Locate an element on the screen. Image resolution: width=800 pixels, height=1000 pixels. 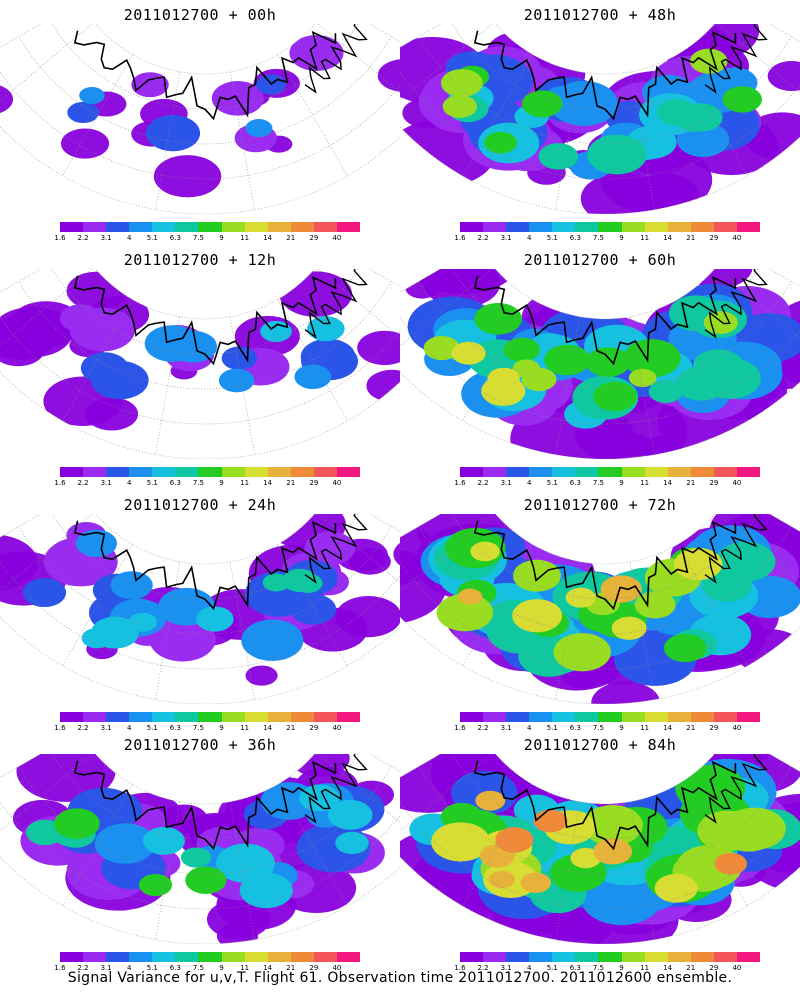
colorbar-tick-label: 9 is located at coordinates (621, 483).